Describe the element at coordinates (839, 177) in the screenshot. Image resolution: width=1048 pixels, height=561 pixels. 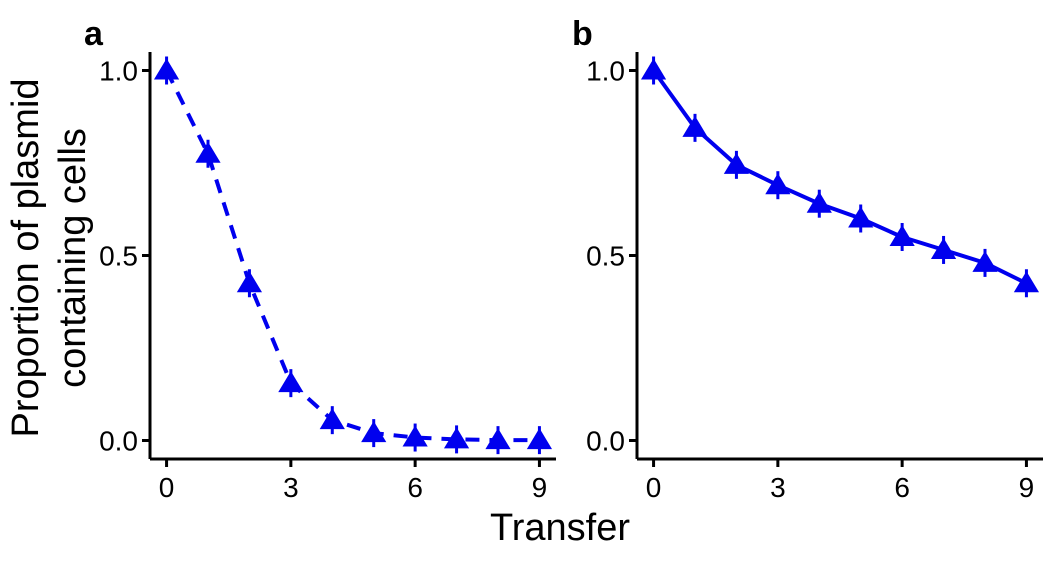
I see `series-line` at that location.